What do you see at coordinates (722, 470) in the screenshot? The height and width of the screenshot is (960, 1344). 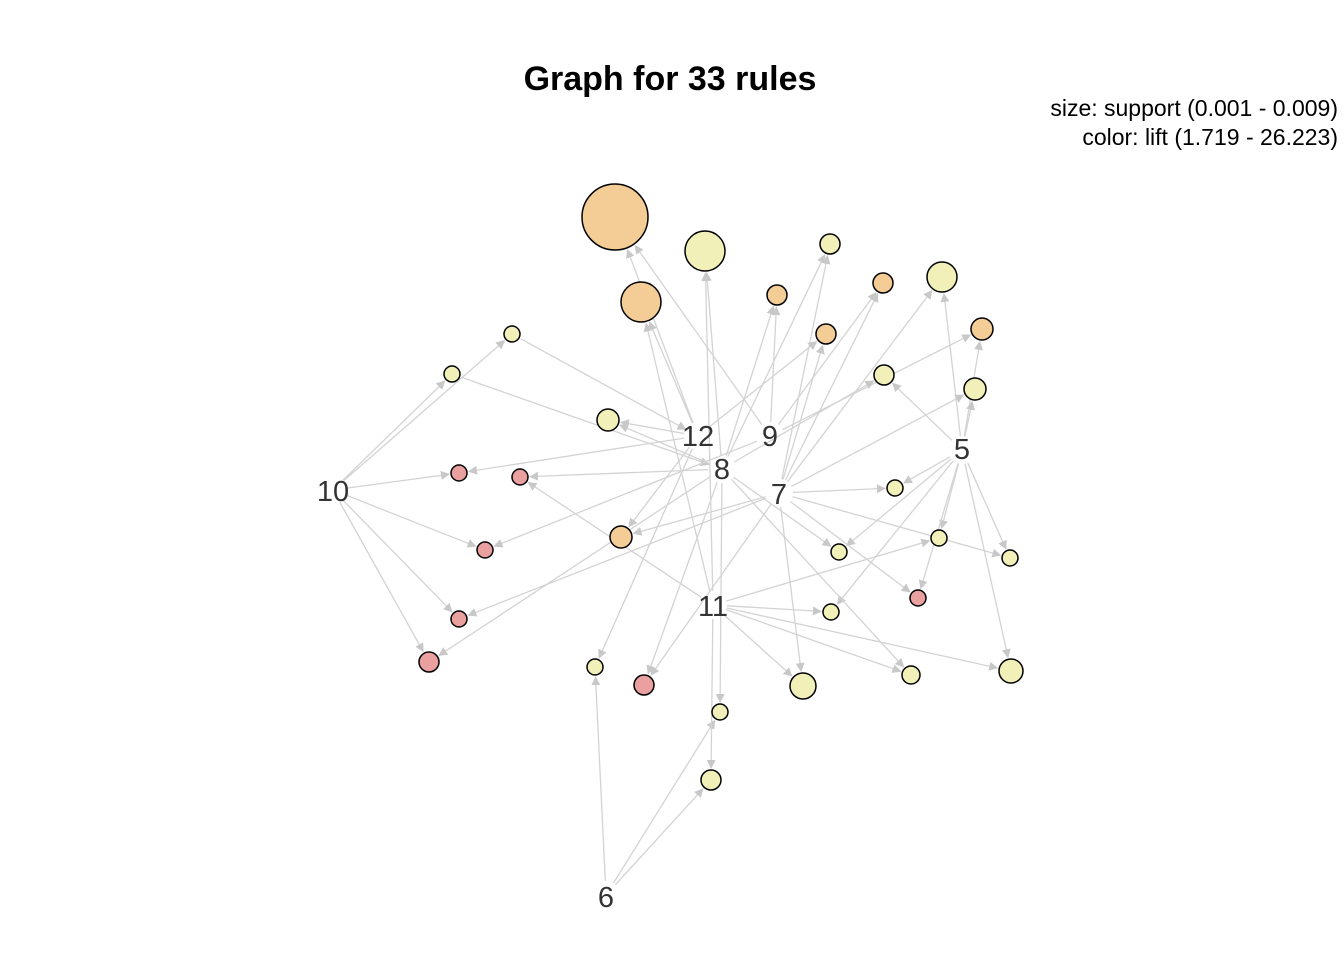 I see `item-label: 8` at bounding box center [722, 470].